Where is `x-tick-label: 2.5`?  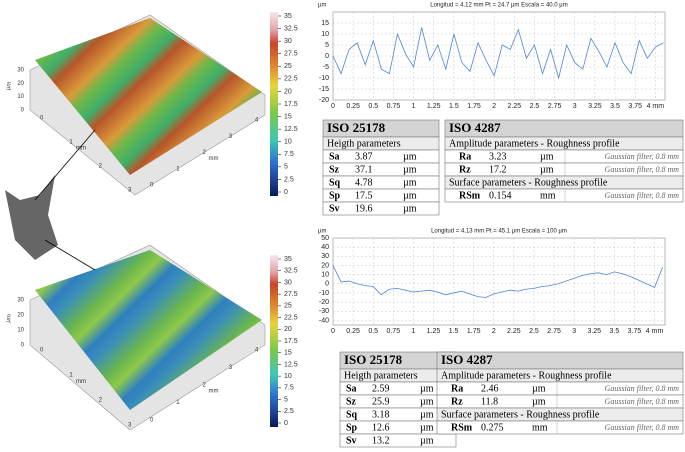
x-tick-label: 2.5 is located at coordinates (534, 331).